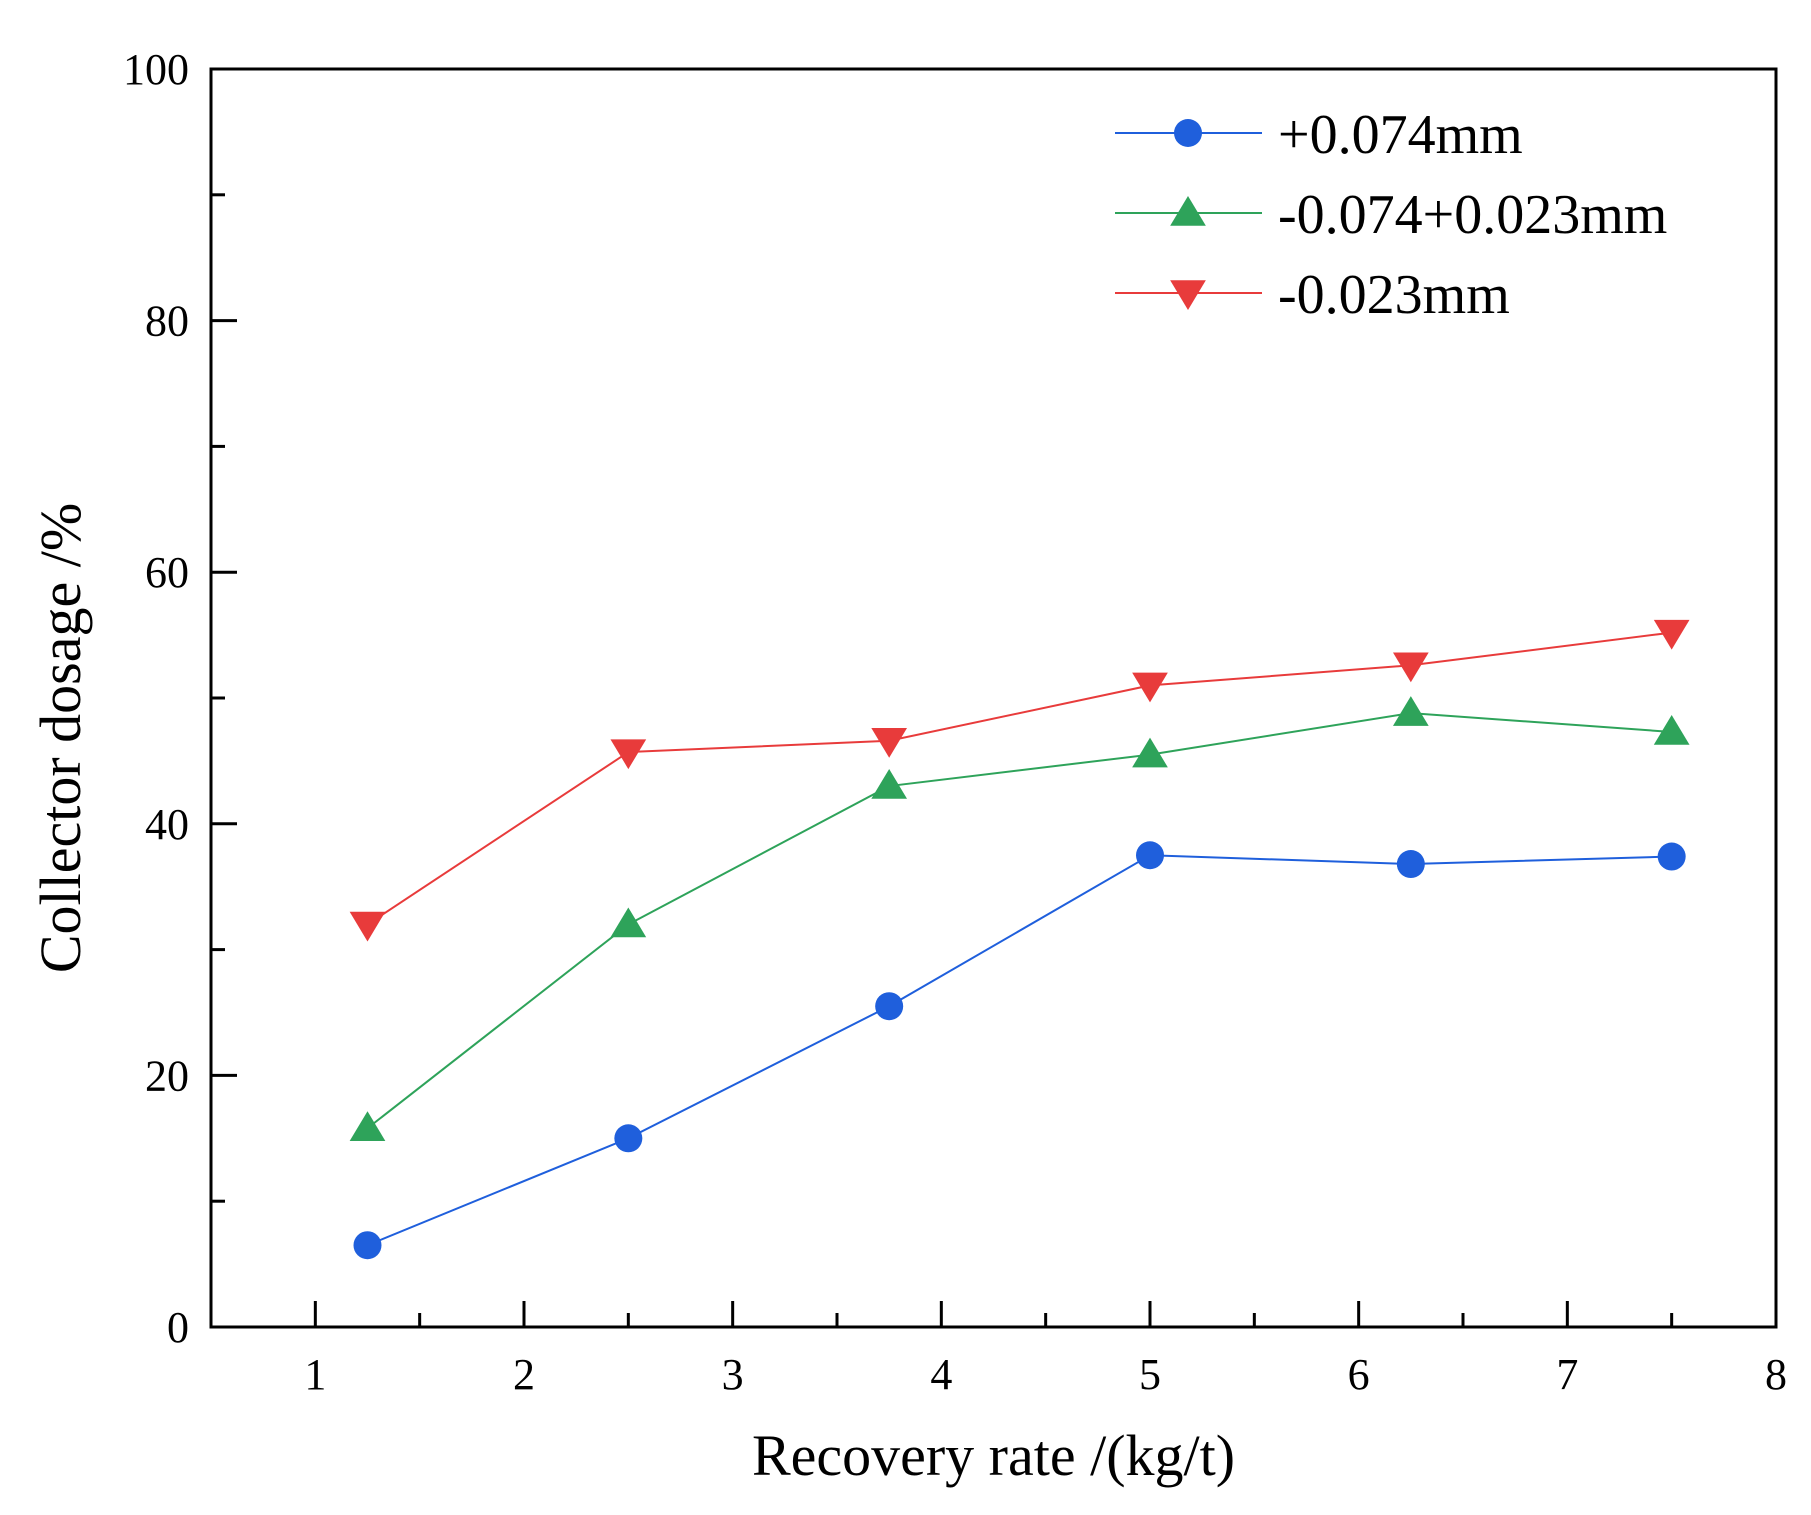 Image resolution: width=1811 pixels, height=1515 pixels. I want to click on series-line, so click(1019, 778).